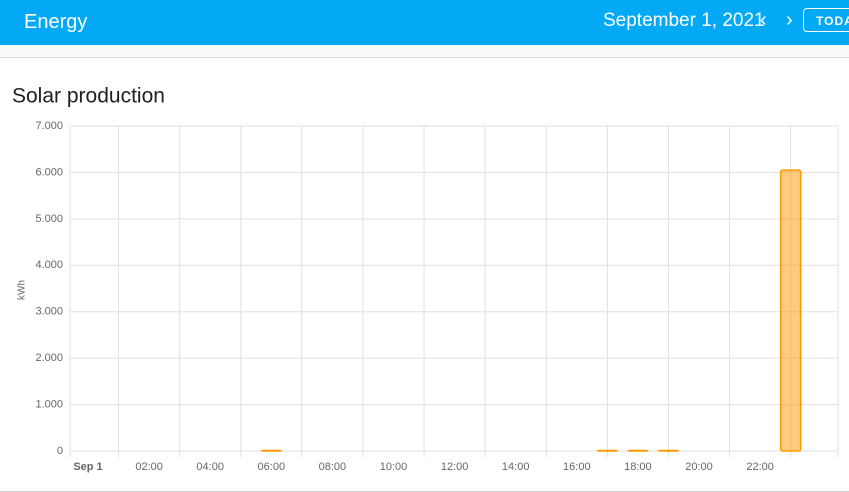 The image size is (849, 492). Describe the element at coordinates (49, 172) in the screenshot. I see `y-tick-label: 6.000` at that location.